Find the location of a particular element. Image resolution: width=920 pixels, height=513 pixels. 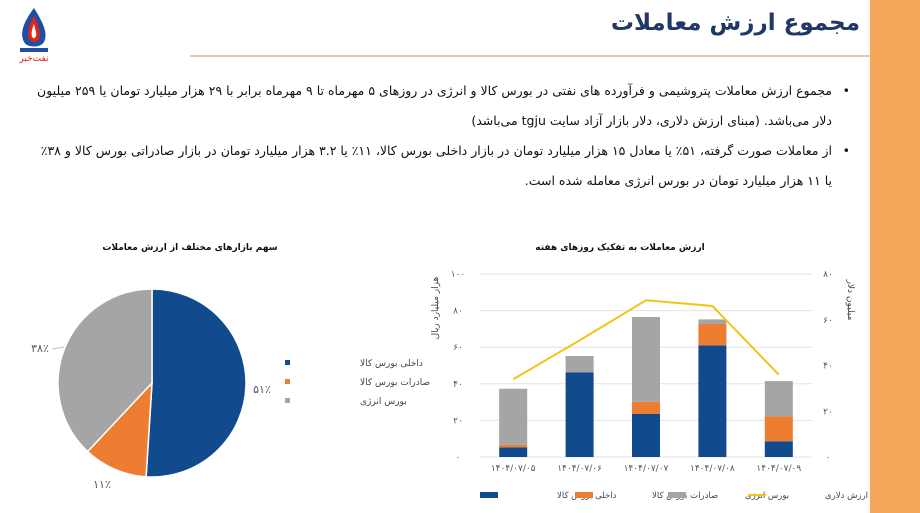

pie-data-label: ۱۱٪ is located at coordinates (102, 484).